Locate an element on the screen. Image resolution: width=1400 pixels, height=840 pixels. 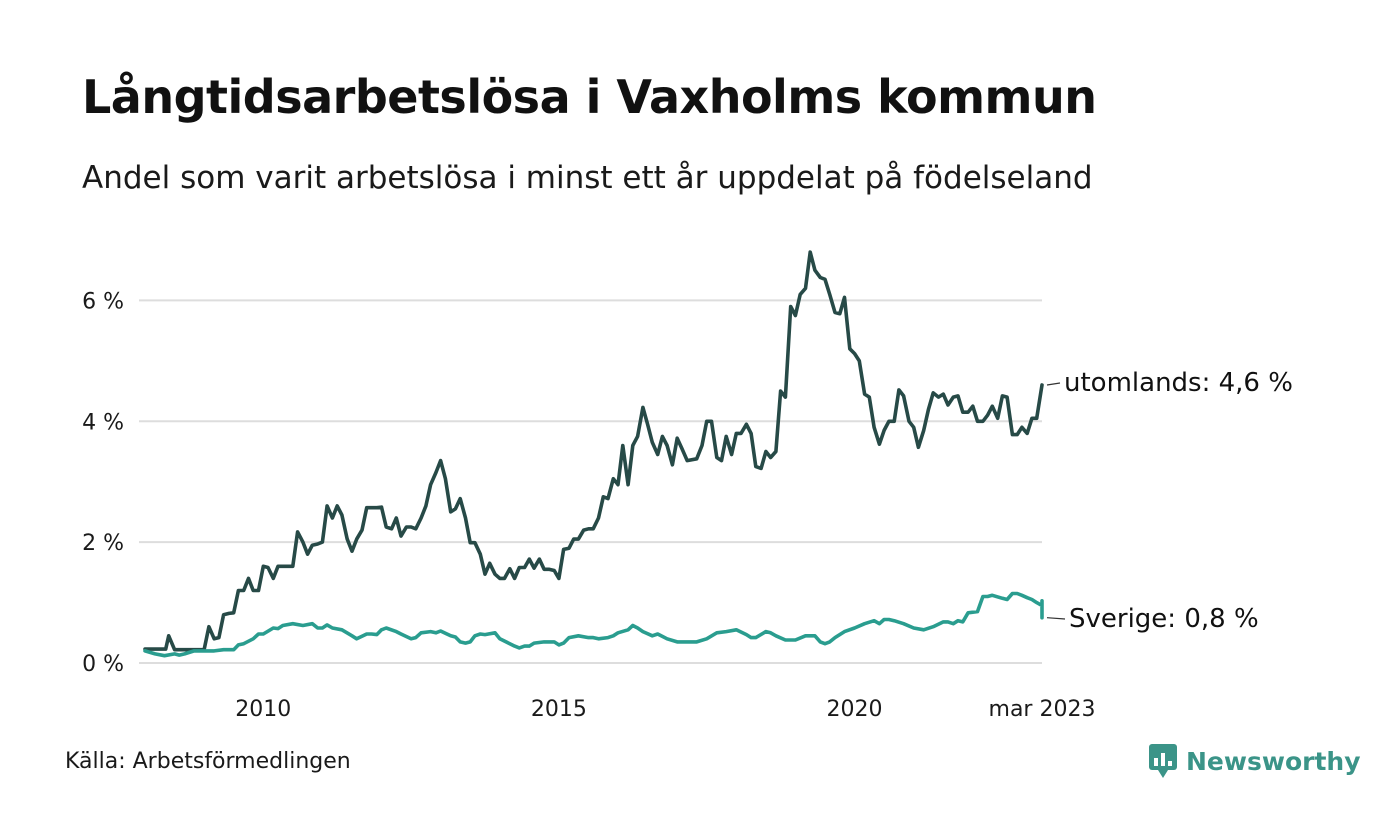
x-tick-label: 2010 is located at coordinates (263, 709).